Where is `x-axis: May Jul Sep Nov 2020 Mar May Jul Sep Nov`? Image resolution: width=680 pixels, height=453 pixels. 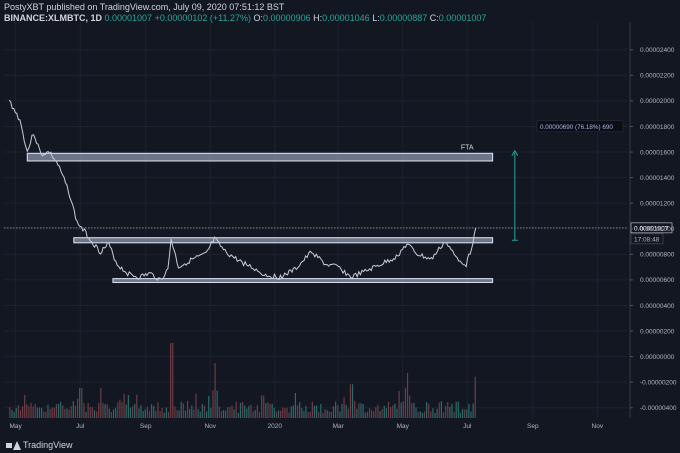
x-axis: May Jul Sep Nov 2020 Mar May Jul Sep Nov is located at coordinates (306, 426).